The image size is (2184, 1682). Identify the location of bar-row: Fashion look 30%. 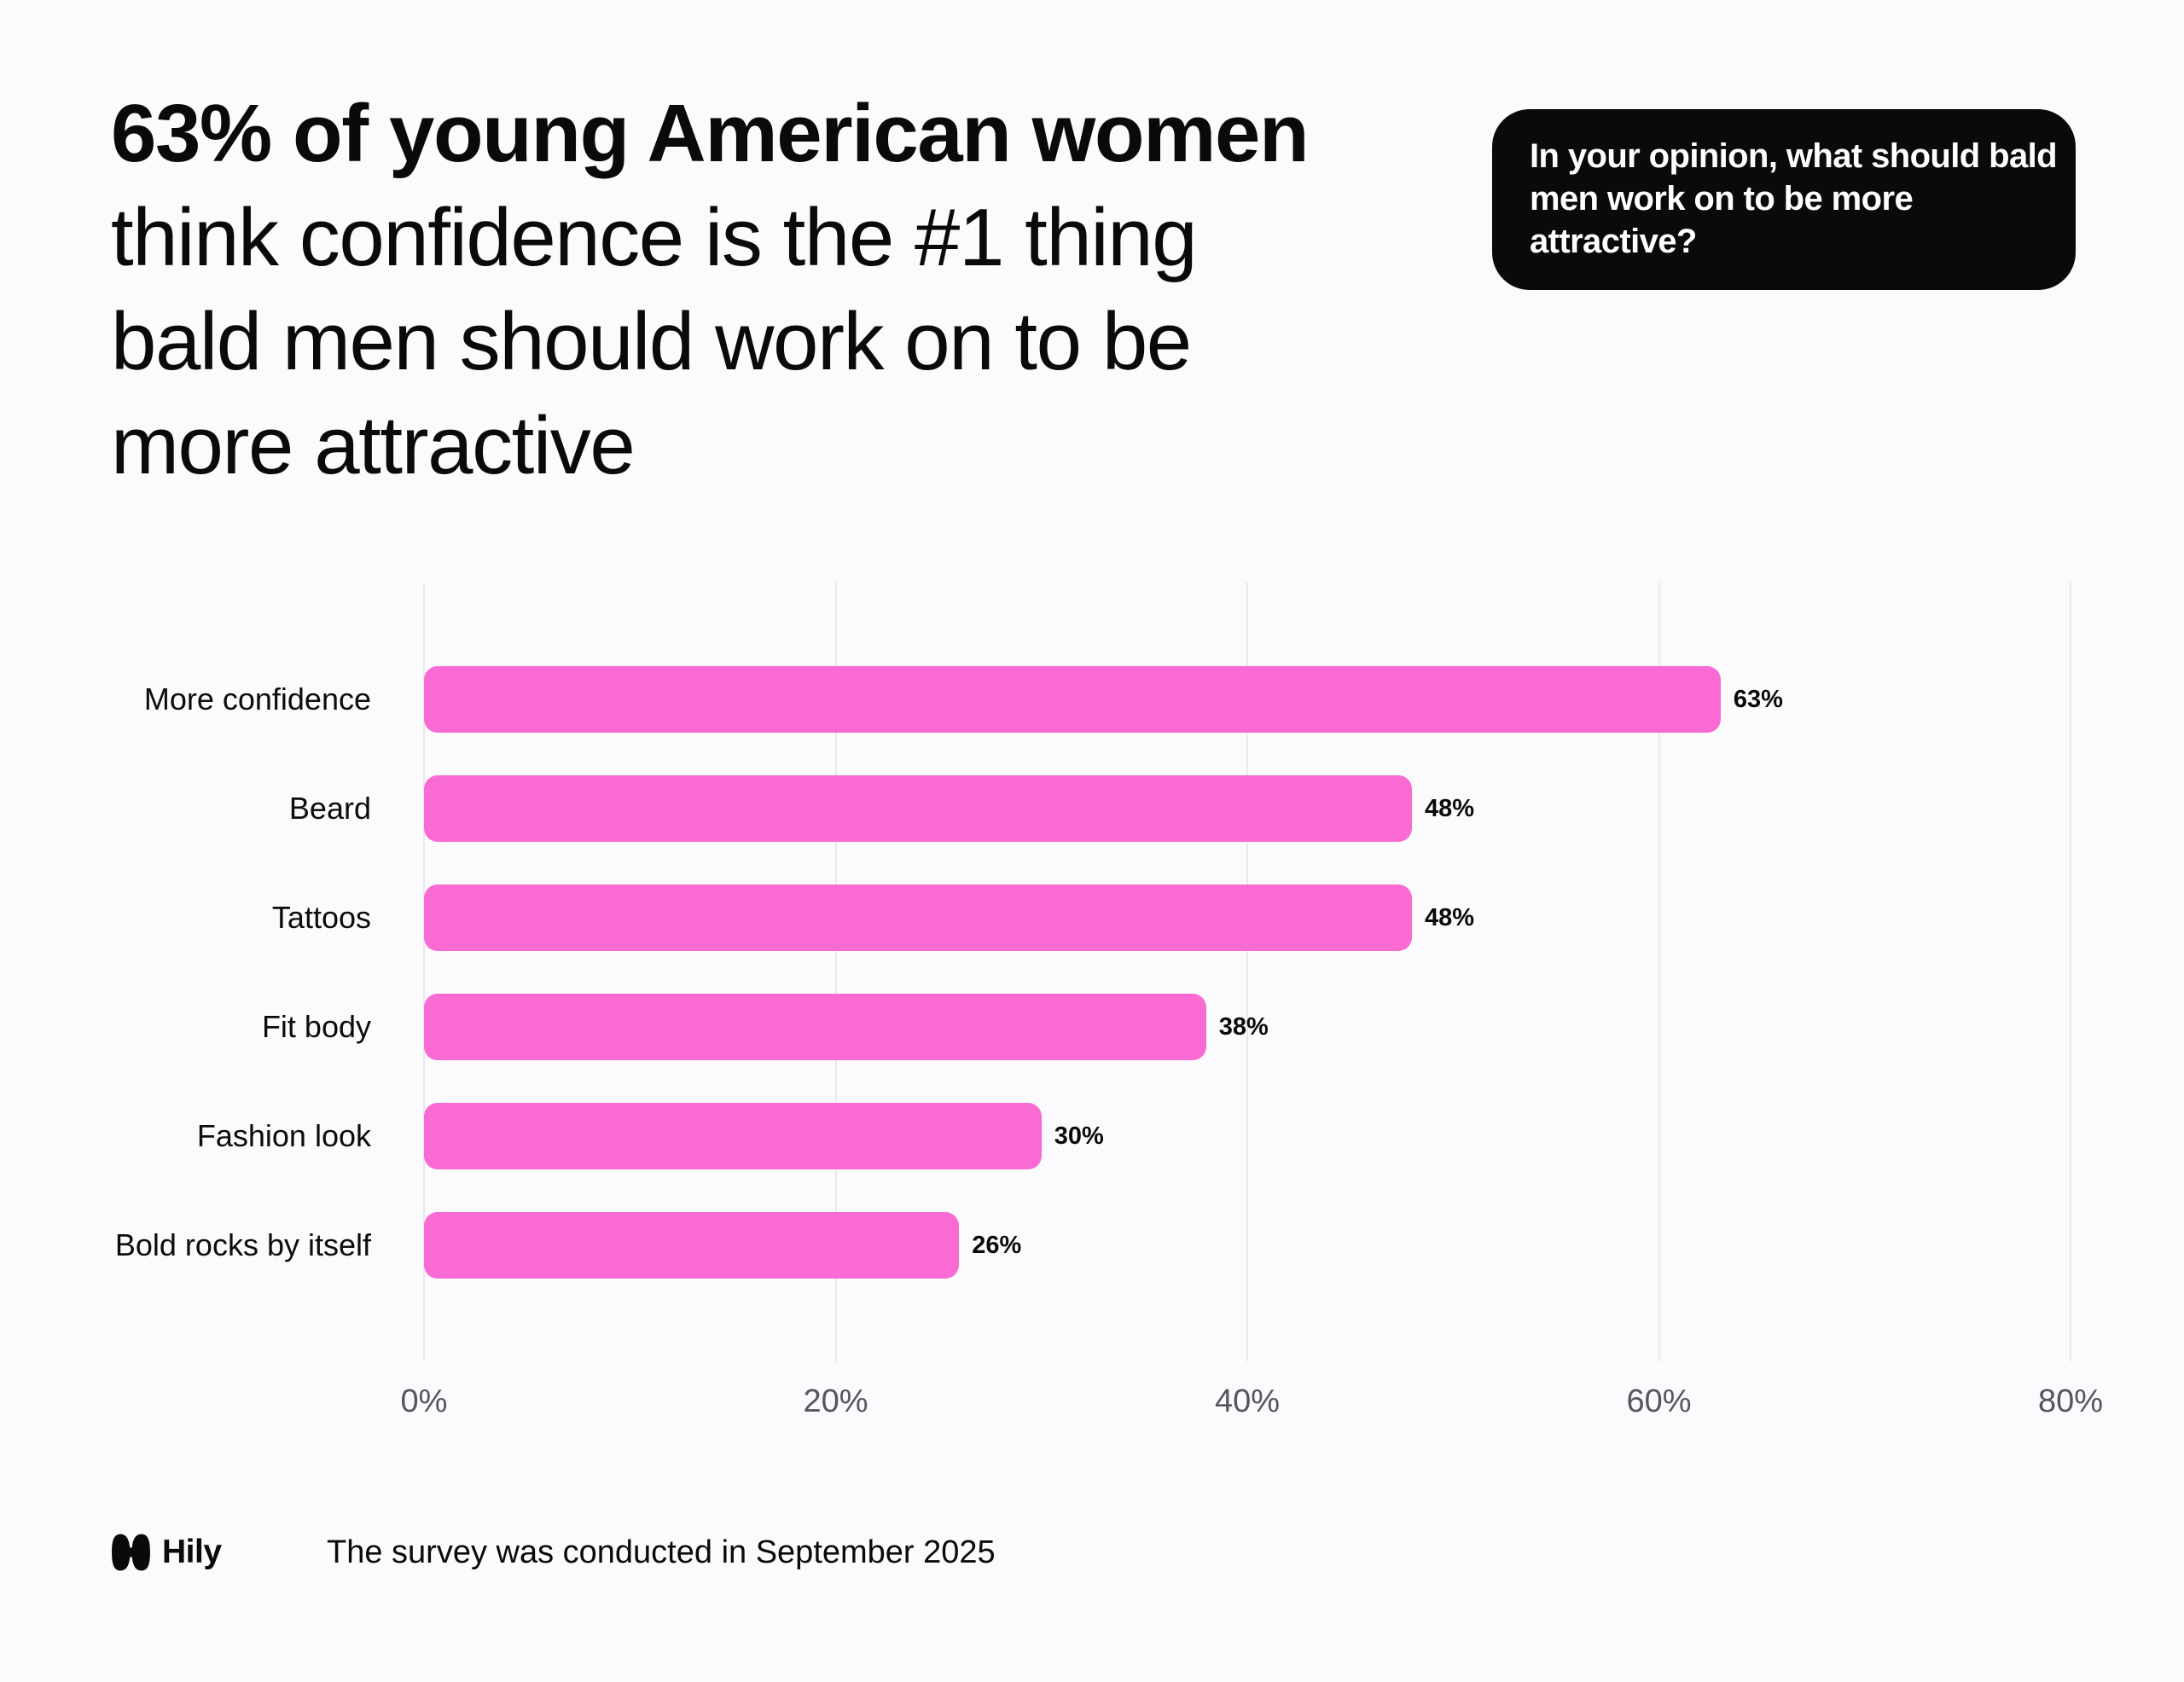
(1092, 1136).